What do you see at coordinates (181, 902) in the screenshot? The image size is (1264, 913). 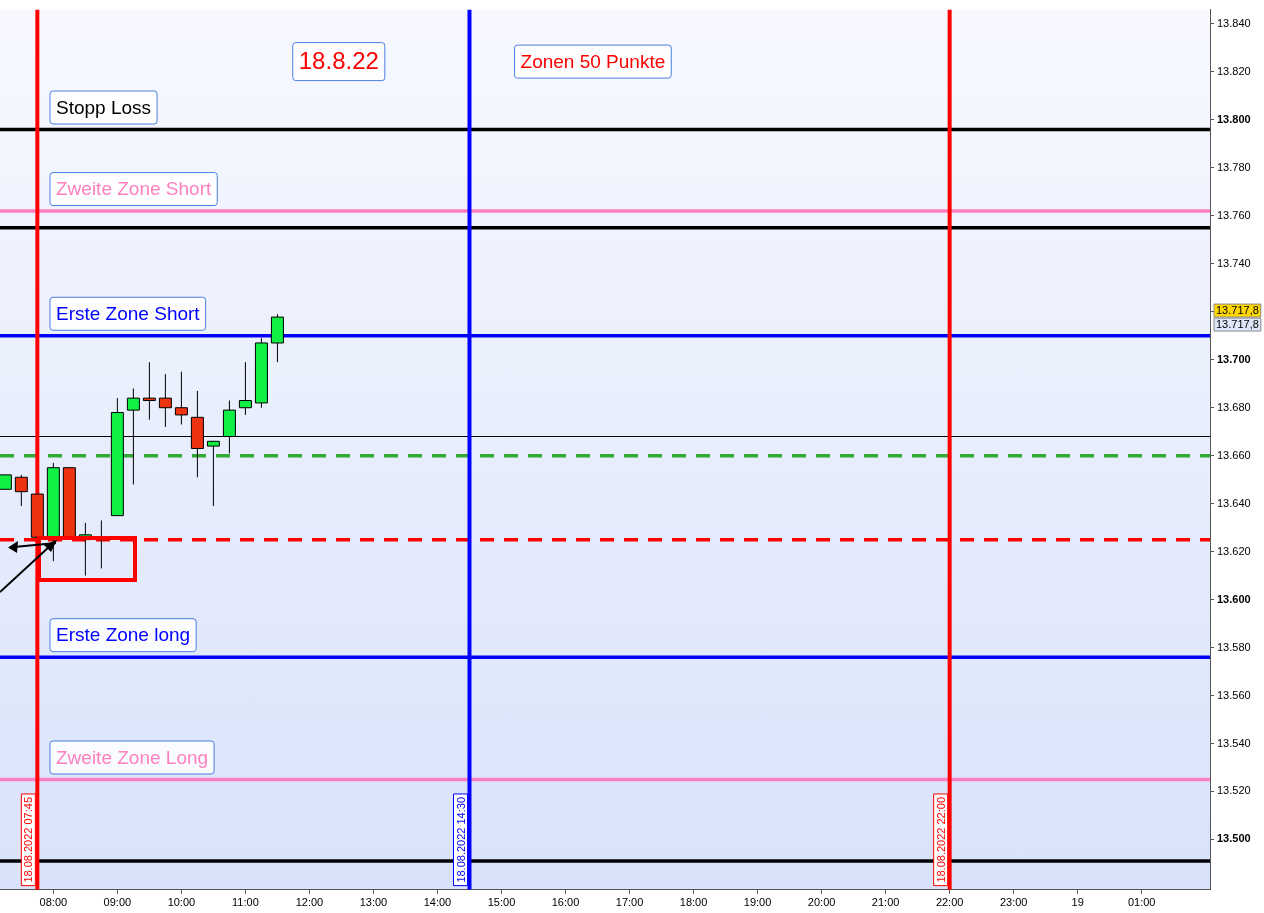 I see `x-tick-label: 10:00` at bounding box center [181, 902].